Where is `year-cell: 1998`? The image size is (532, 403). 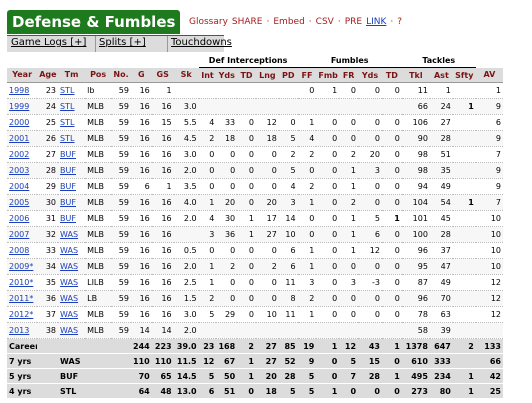
year-cell: 1998 is located at coordinates (22, 90).